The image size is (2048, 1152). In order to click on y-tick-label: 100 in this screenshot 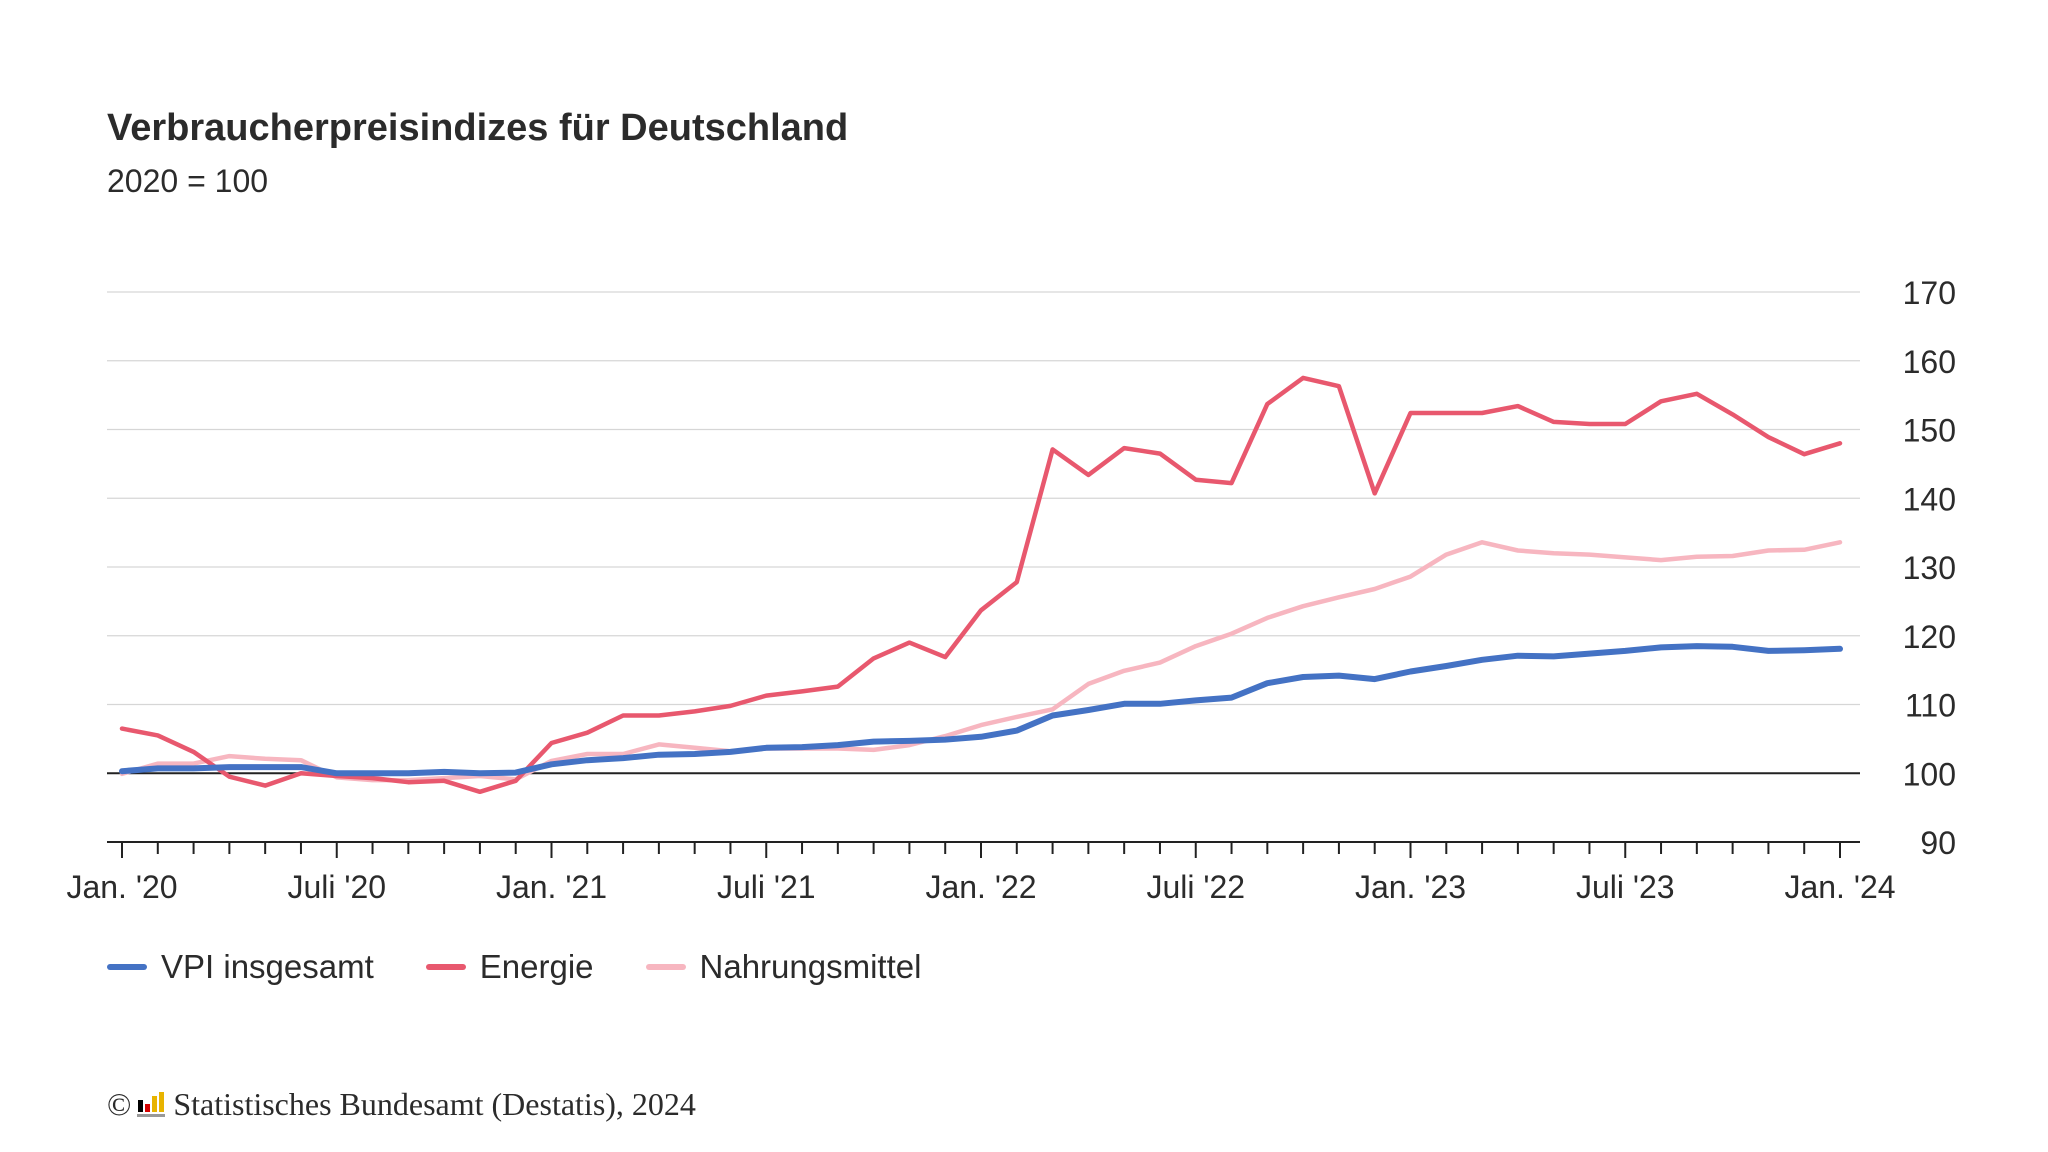, I will do `click(1929, 774)`.